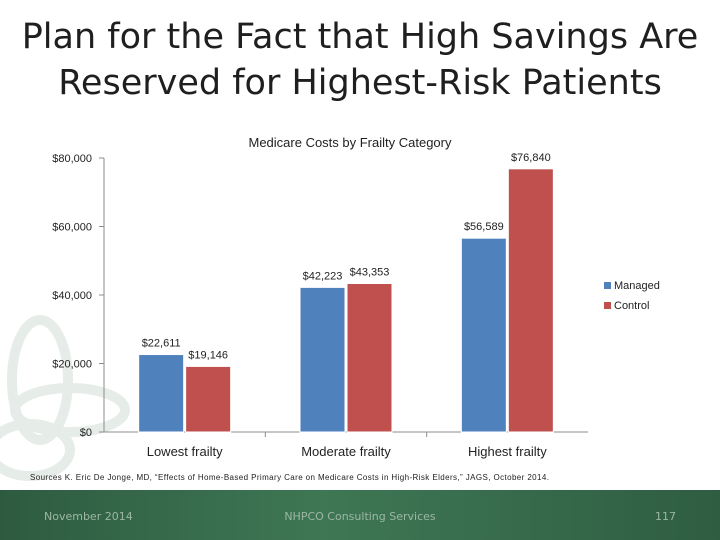 The height and width of the screenshot is (540, 720). Describe the element at coordinates (607, 285) in the screenshot. I see `legend-swatch-managed` at that location.